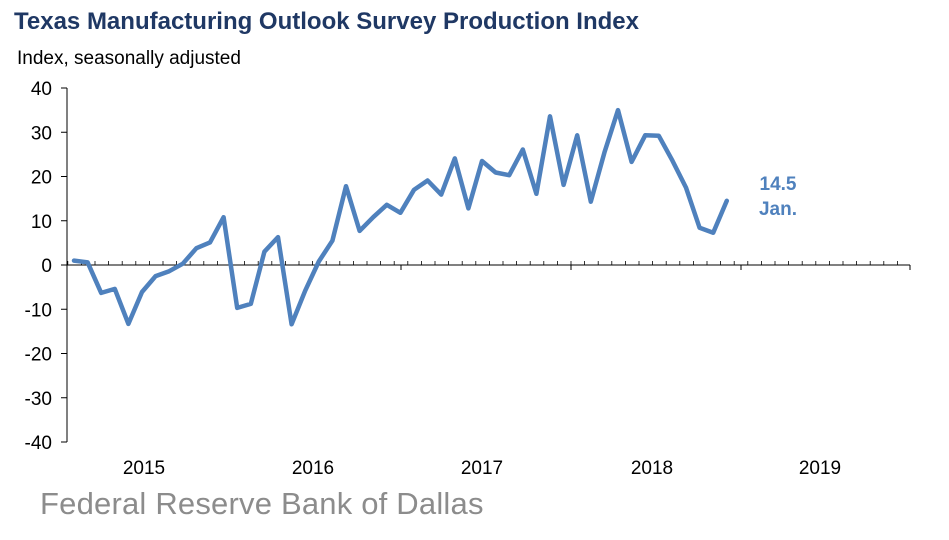 This screenshot has height=540, width=949. What do you see at coordinates (38, 266) in the screenshot?
I see `y-tick-labels: 40 30 20 10 0 -10 -20 -30 -40` at bounding box center [38, 266].